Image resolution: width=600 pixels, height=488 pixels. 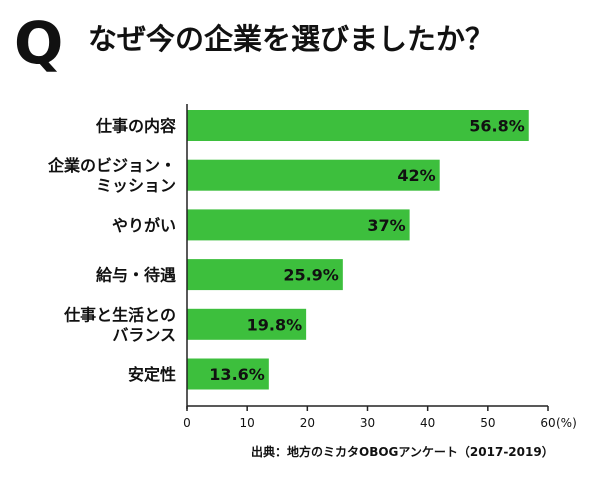 I want to click on category-label-3-0: 給与・待遇, so click(x=136, y=275).